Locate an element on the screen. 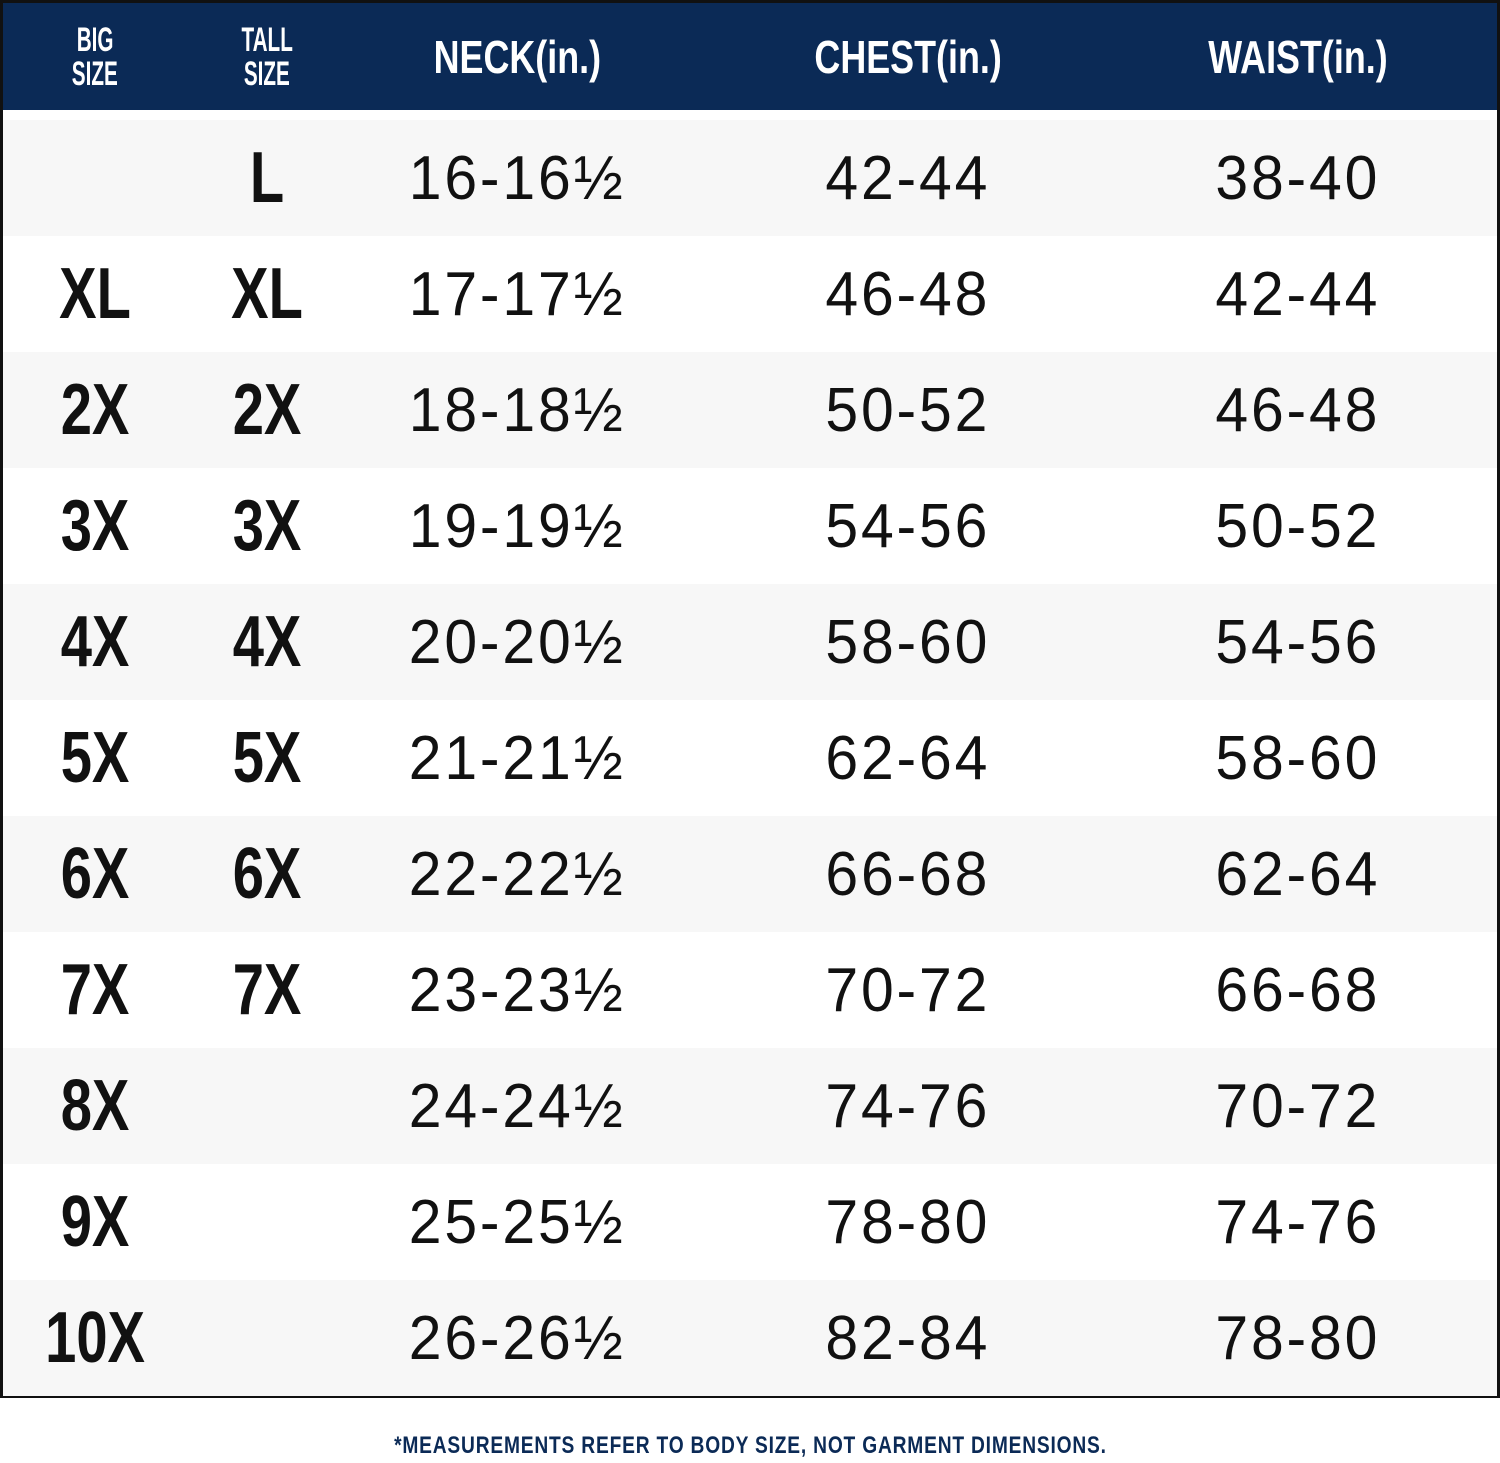  cell-big: 8X is located at coordinates (95, 1106).